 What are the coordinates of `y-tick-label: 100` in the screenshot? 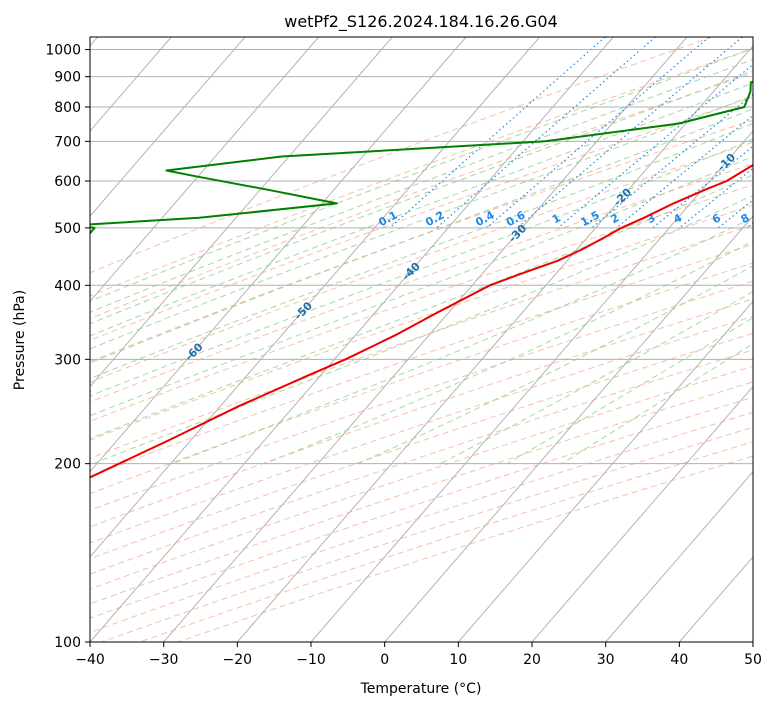 It's located at (67, 643).